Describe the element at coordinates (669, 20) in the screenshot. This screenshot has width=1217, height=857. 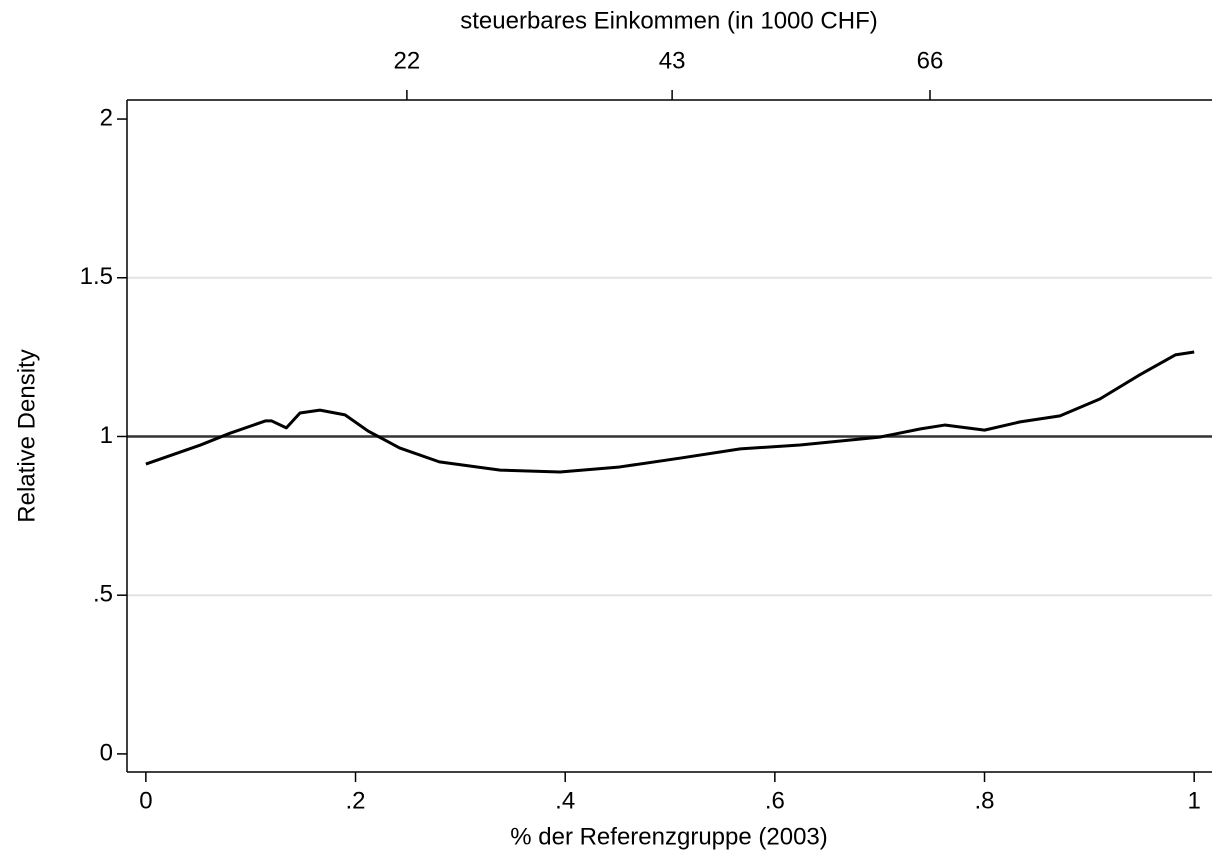
I see `top-axis-label: steuerbares Einkommen (in 1000 CHF)` at that location.